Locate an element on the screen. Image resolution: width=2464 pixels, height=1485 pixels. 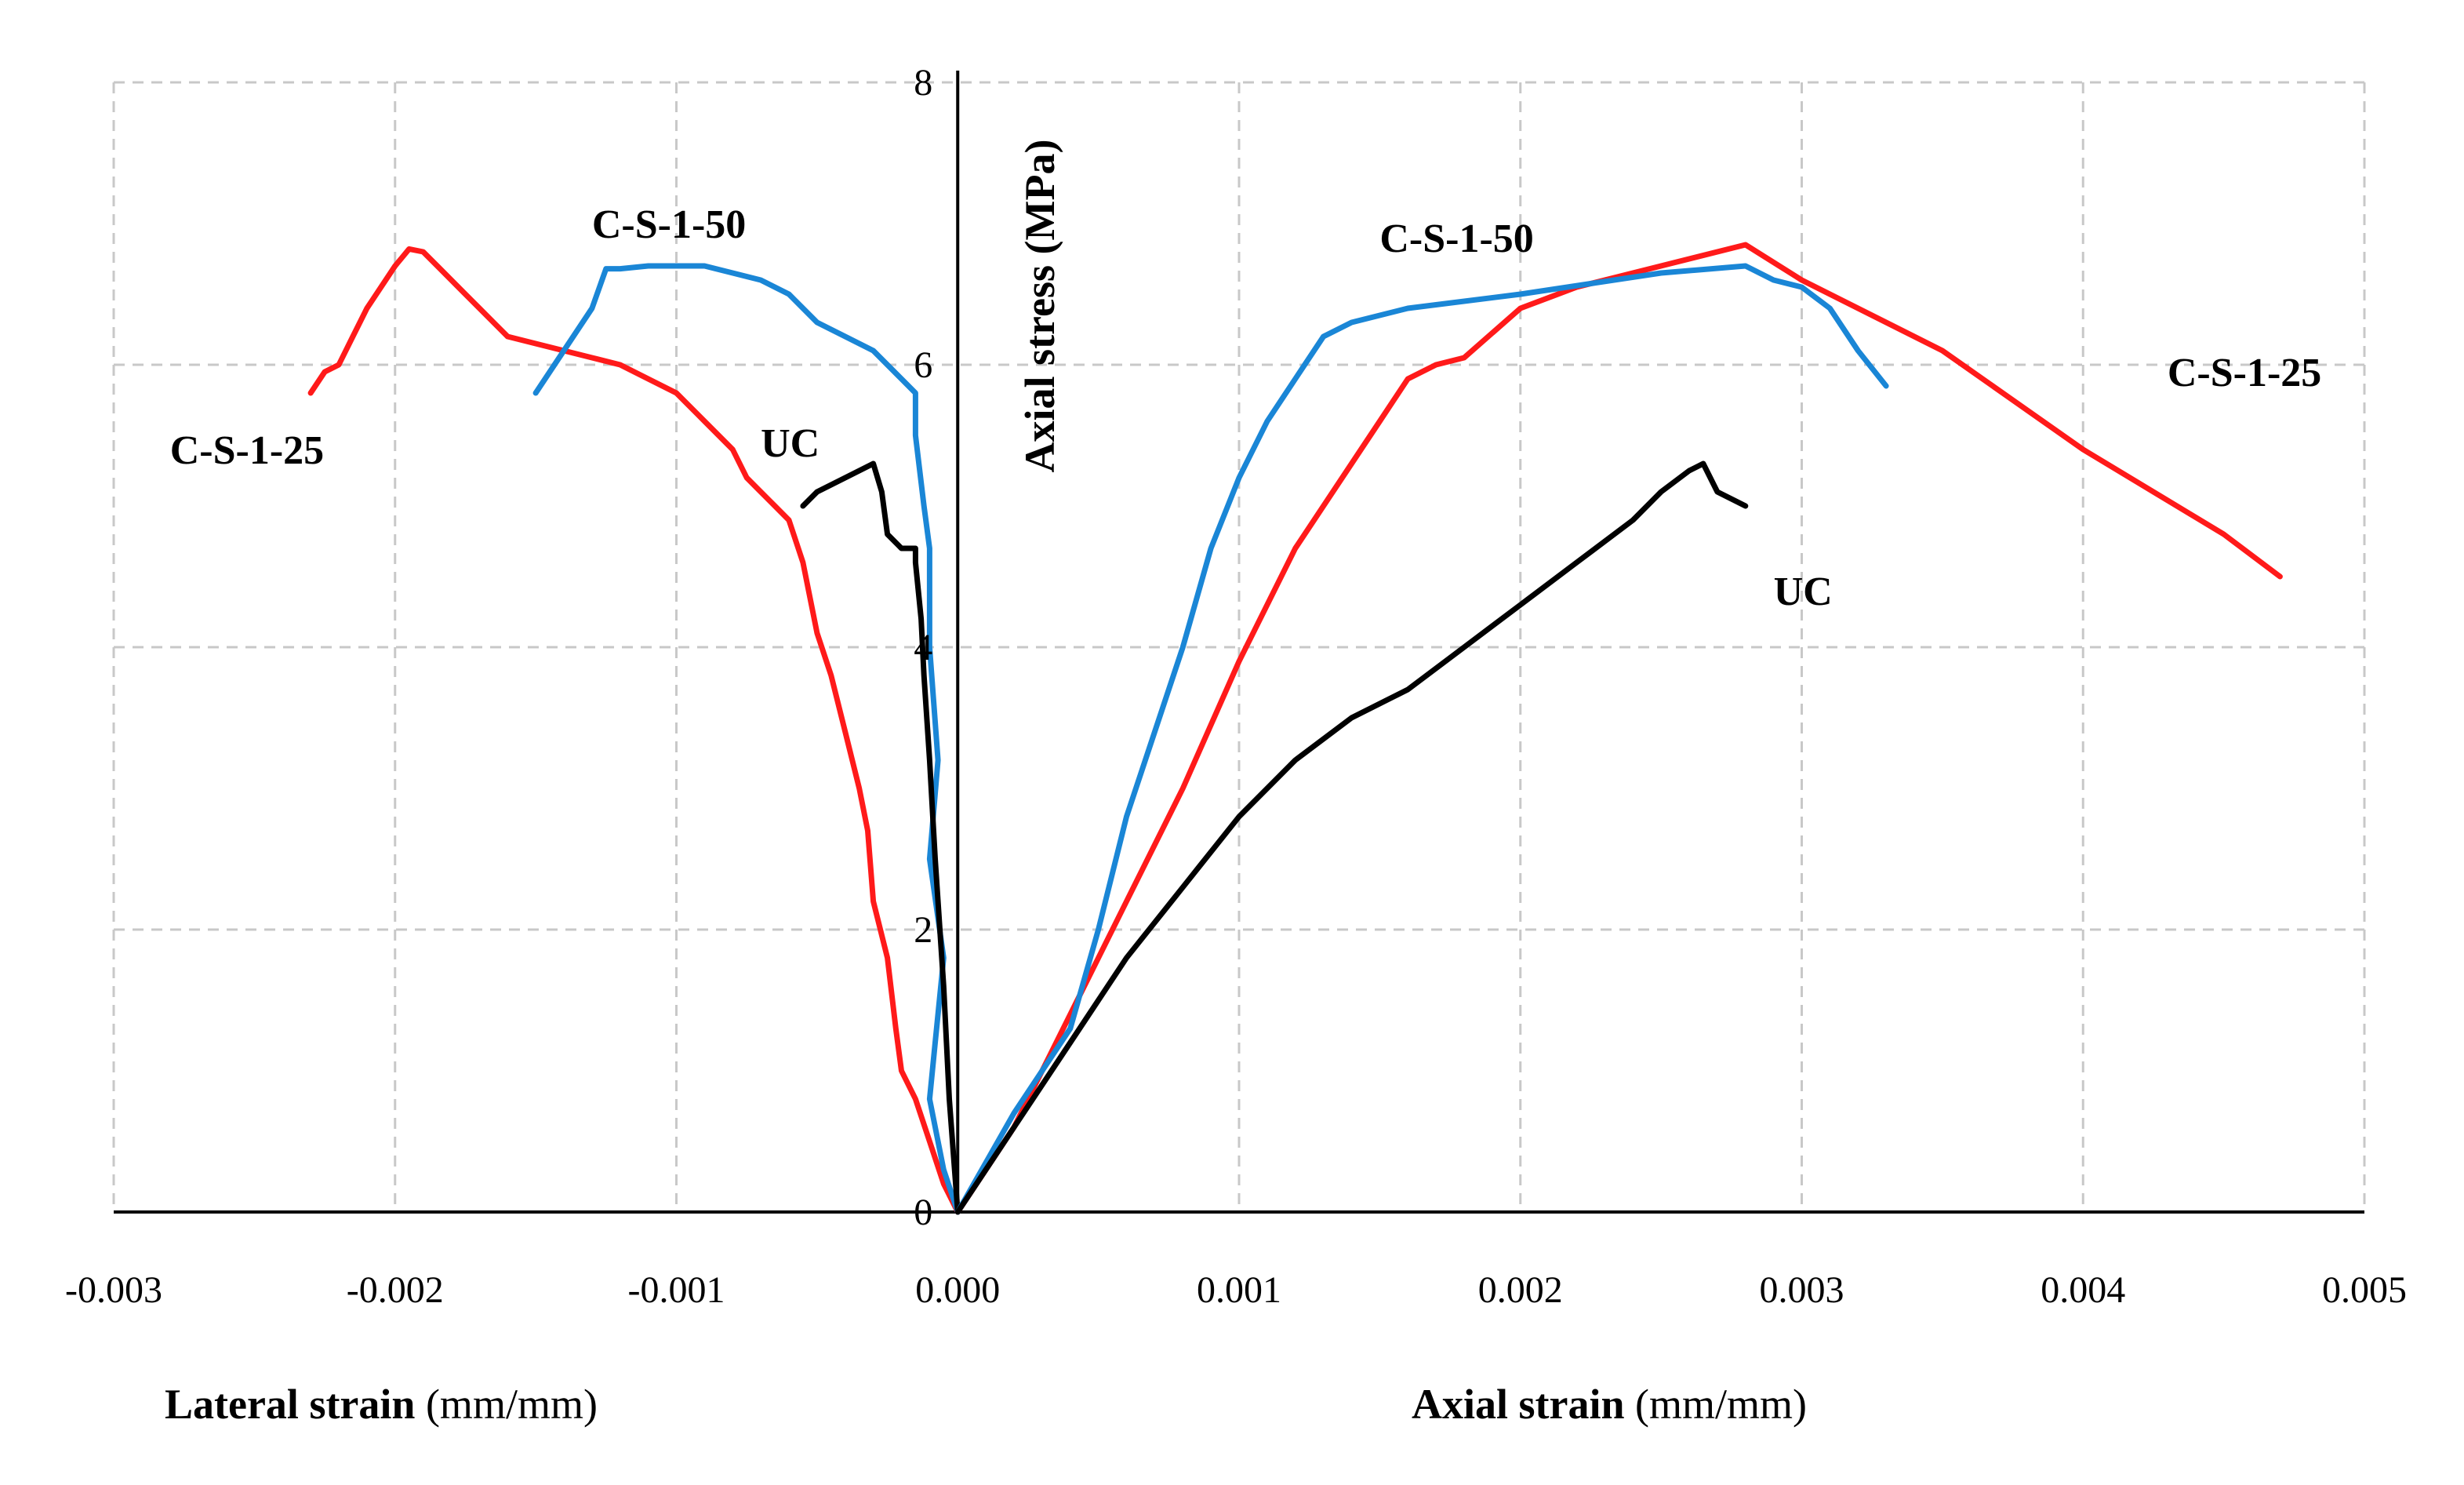
y-tick-label: 0 is located at coordinates (923, 1212).